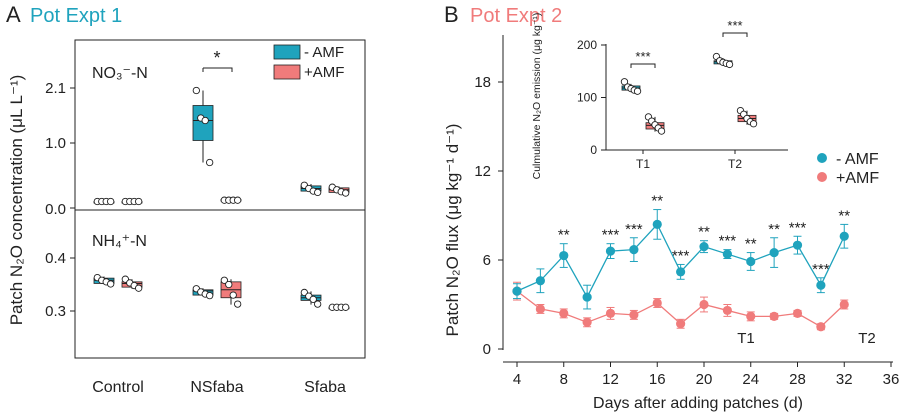 Image resolution: width=900 pixels, height=413 pixels. I want to click on sig-label: *, so click(216, 58).